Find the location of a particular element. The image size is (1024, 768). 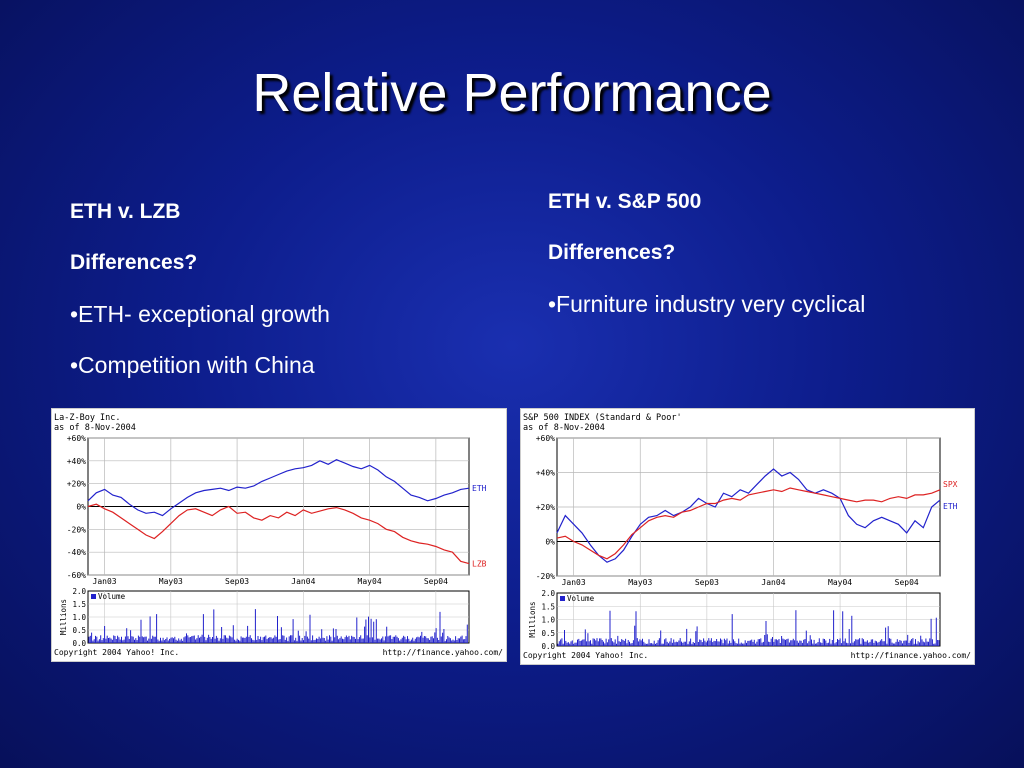

chart2-y-tick-label: -20% is located at coordinates (545, 576).